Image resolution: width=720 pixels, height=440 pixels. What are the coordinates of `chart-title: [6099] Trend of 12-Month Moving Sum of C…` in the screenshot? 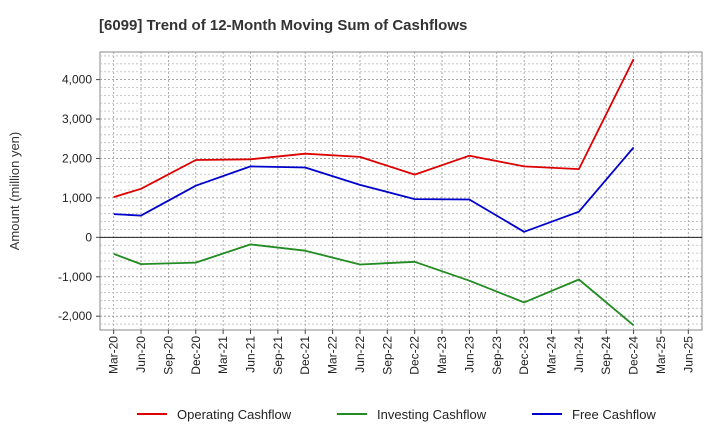 It's located at (283, 25).